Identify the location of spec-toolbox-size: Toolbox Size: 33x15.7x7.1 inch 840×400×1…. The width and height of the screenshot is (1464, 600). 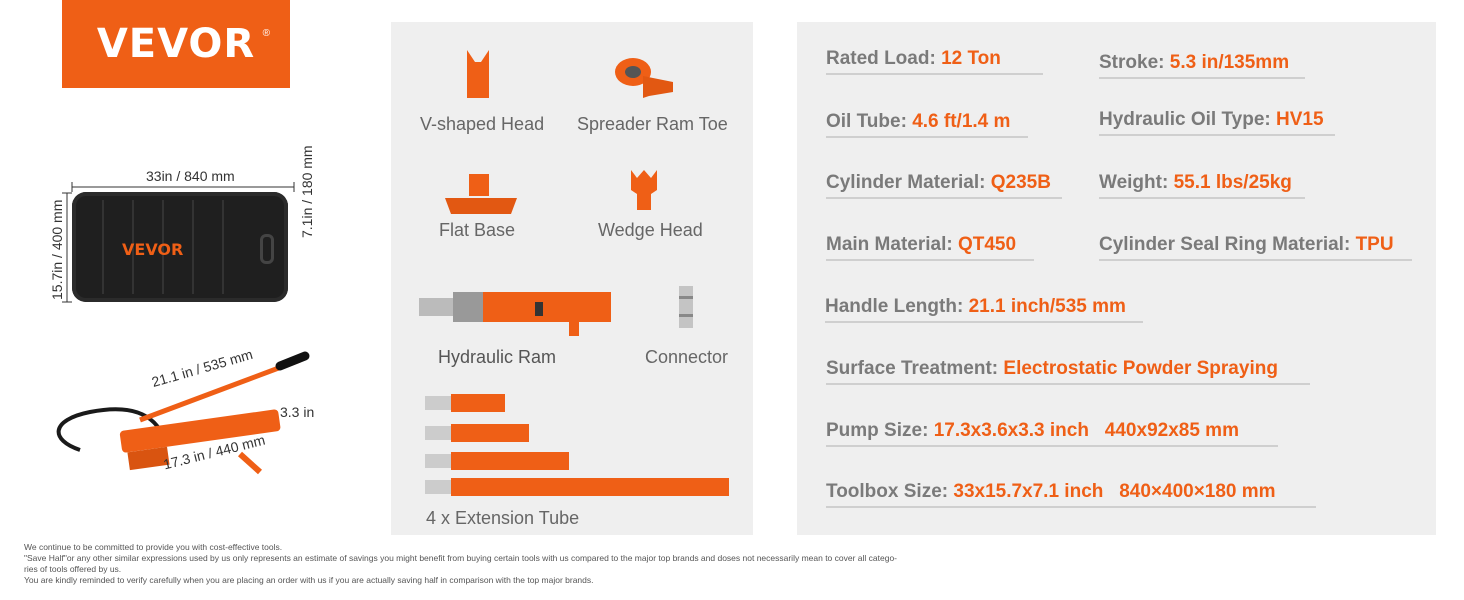
(1071, 494).